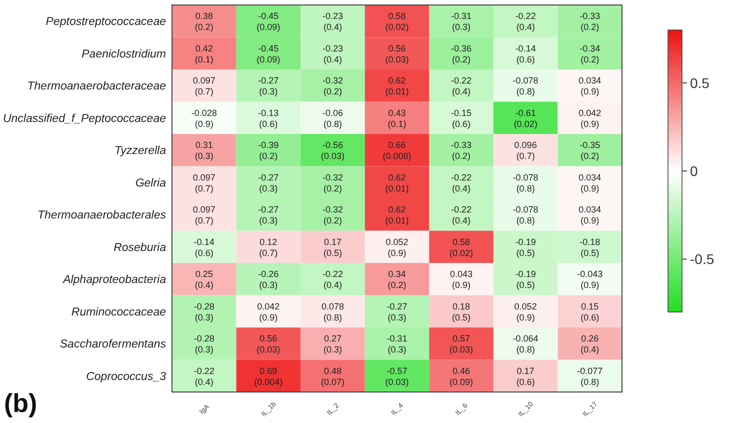 This screenshot has height=423, width=732. I want to click on data-label: 0.18 (0.5), so click(461, 311).